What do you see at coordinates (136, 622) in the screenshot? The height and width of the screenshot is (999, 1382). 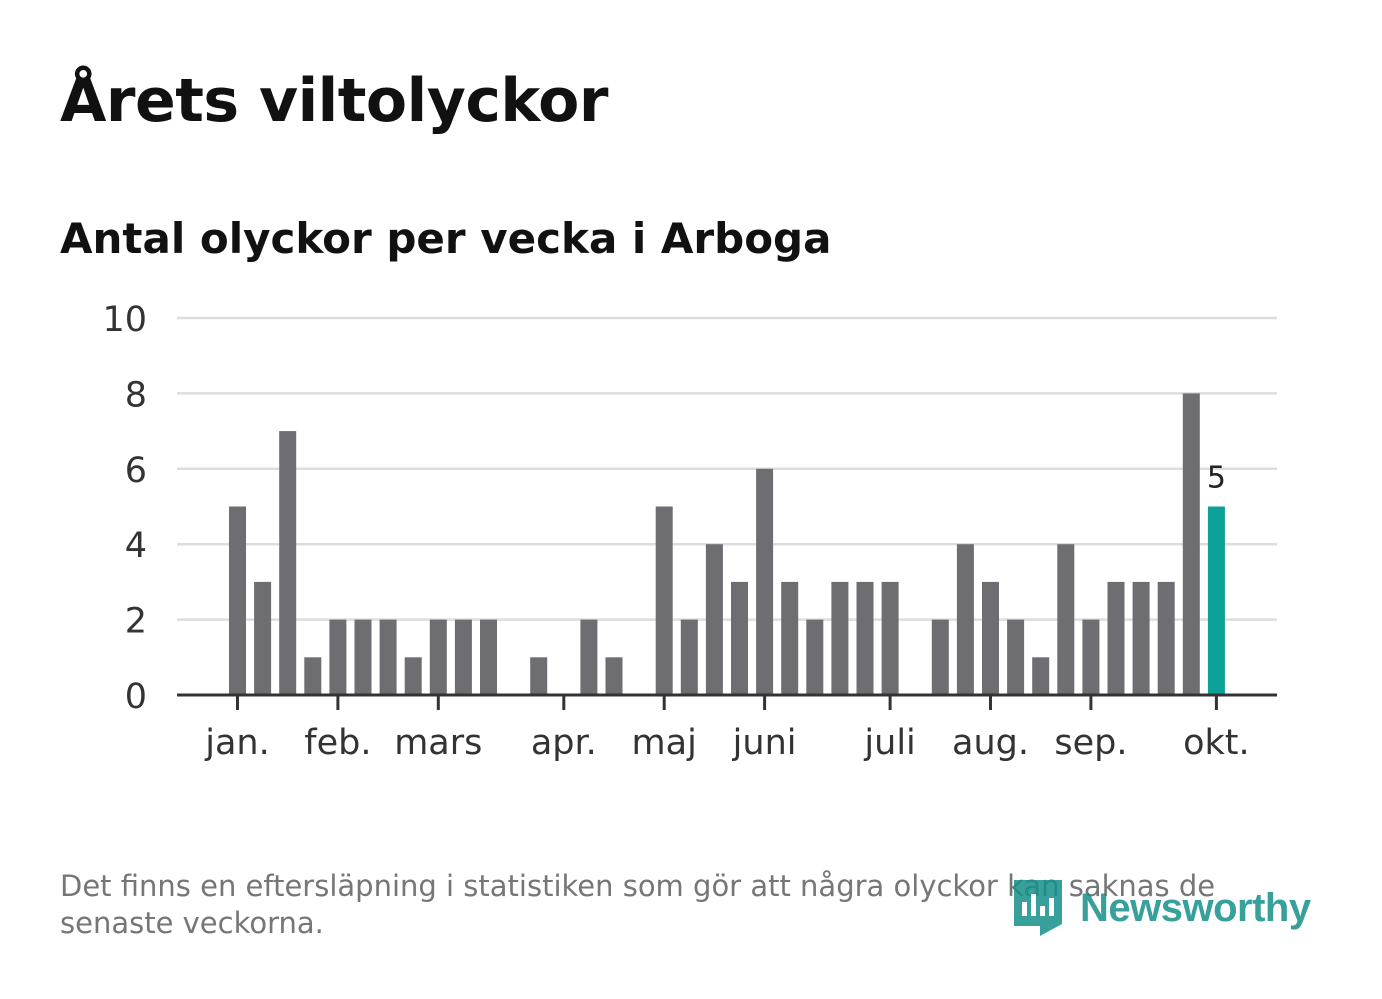 I see `y-tick-label: 2` at bounding box center [136, 622].